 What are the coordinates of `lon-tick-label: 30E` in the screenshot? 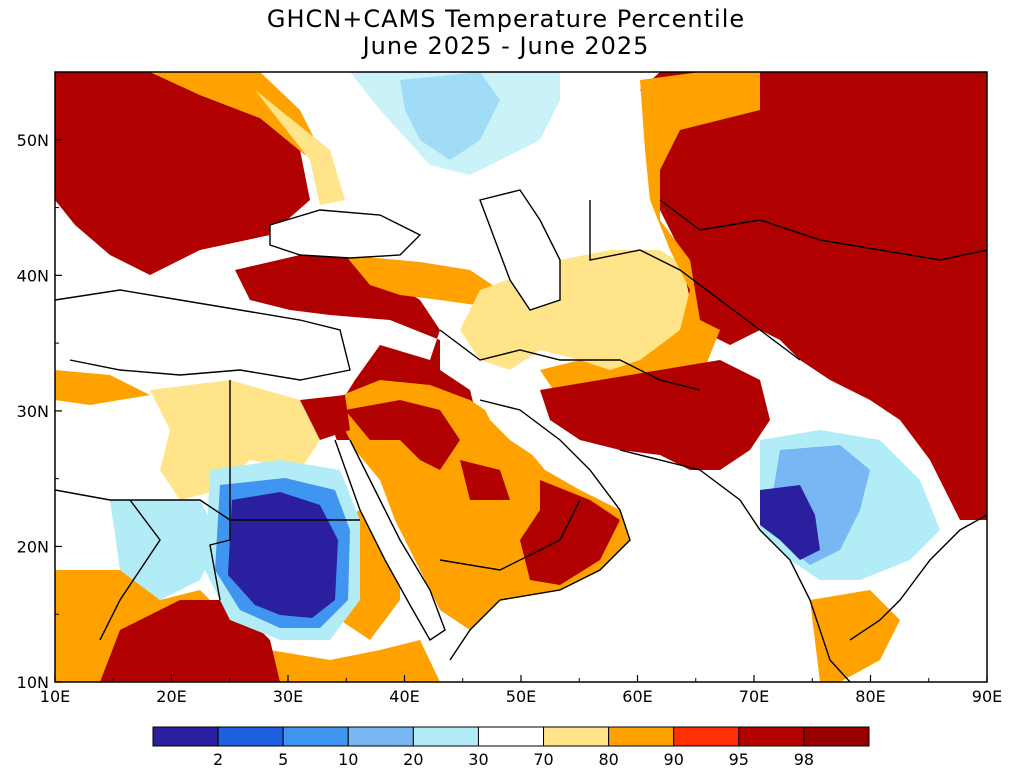 It's located at (288, 696).